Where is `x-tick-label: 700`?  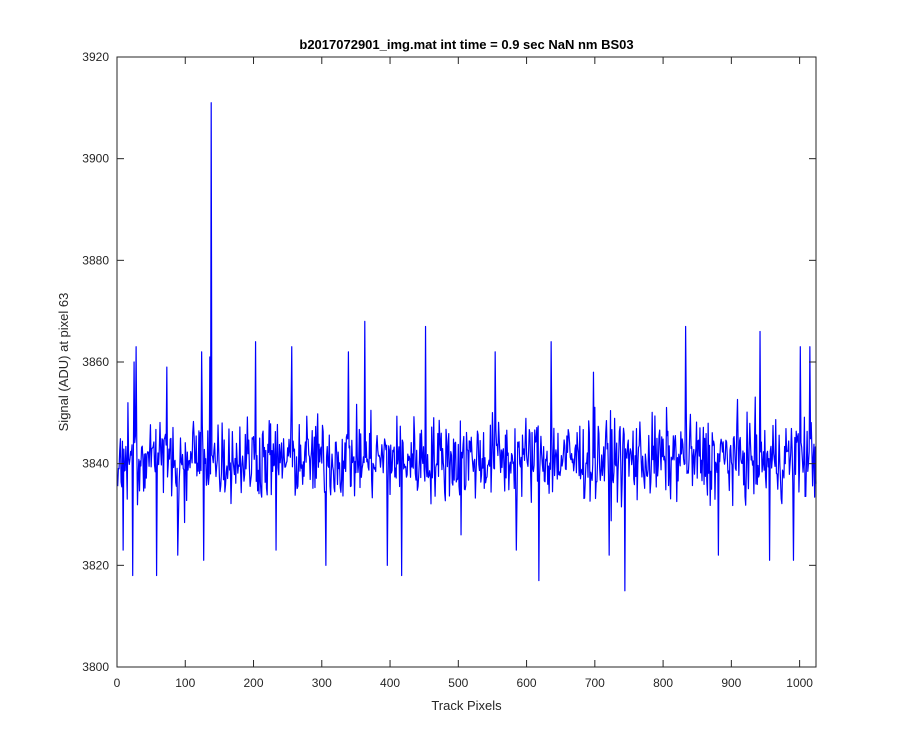
x-tick-label: 700 is located at coordinates (595, 683).